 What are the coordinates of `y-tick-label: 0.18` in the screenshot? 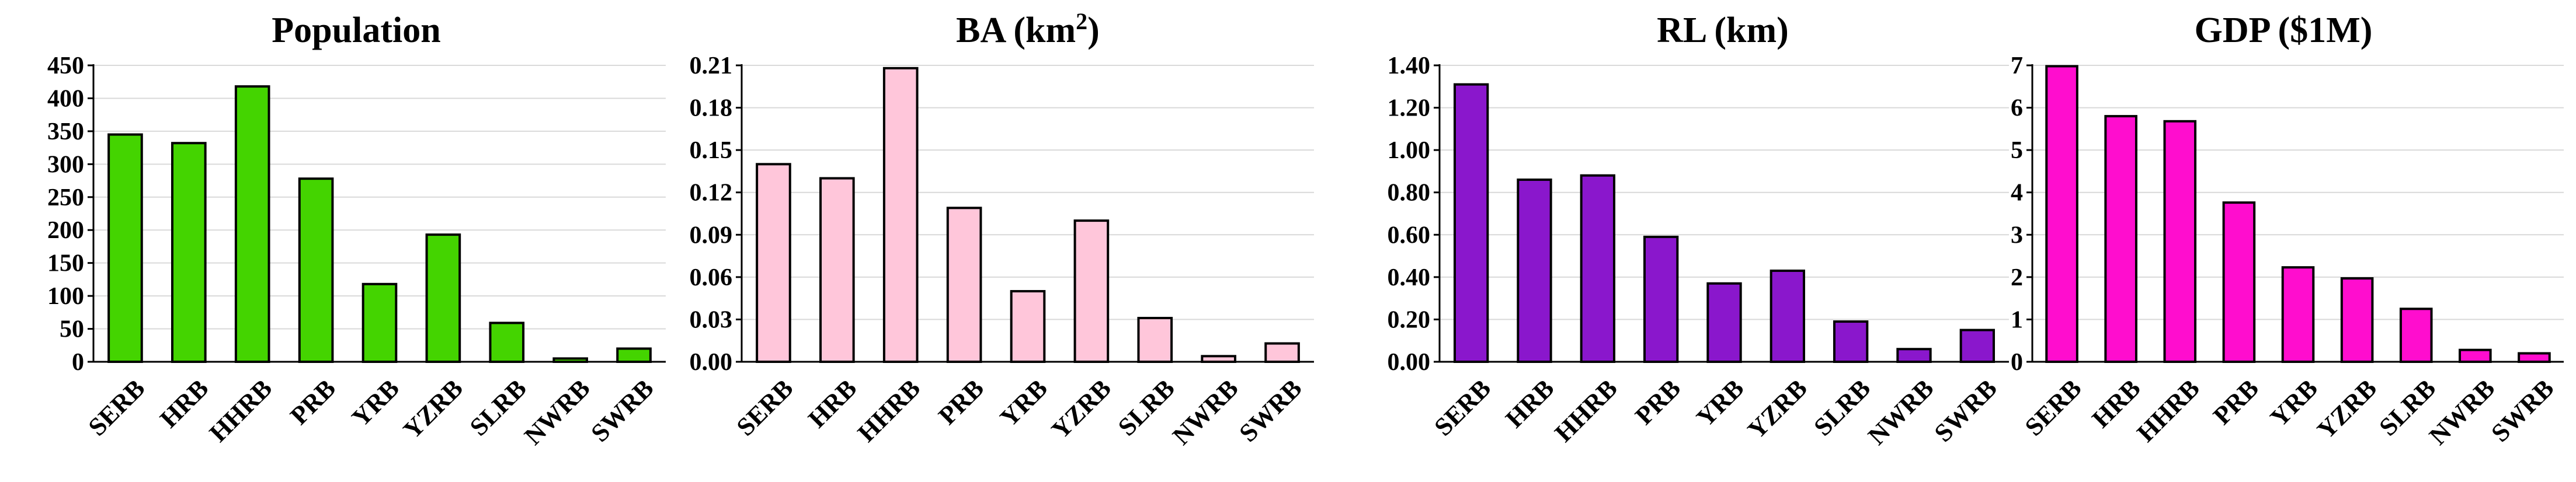 It's located at (712, 108).